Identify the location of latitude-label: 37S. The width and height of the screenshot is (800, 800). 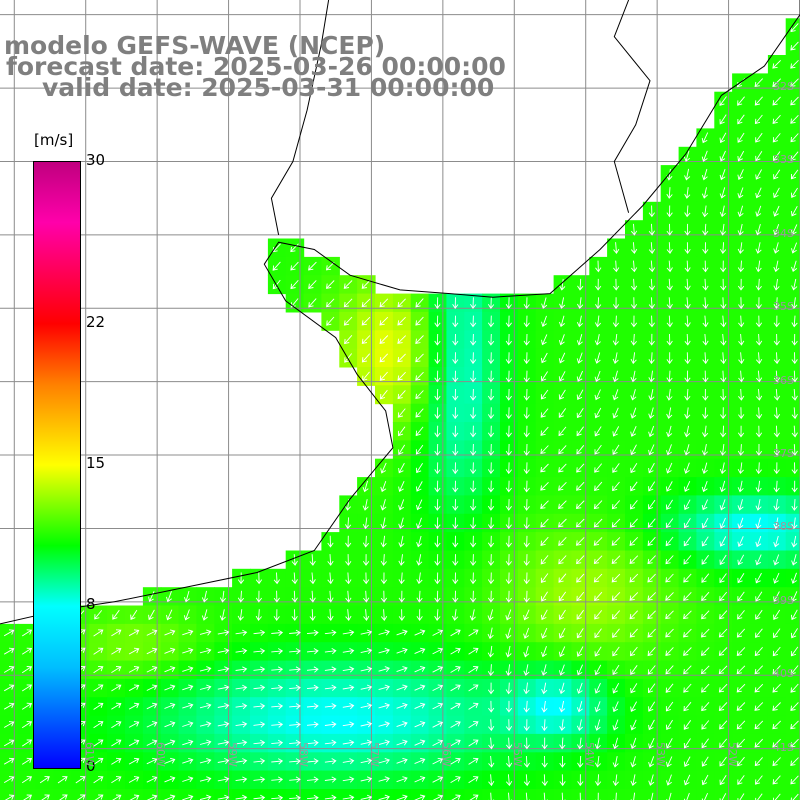
(783, 454).